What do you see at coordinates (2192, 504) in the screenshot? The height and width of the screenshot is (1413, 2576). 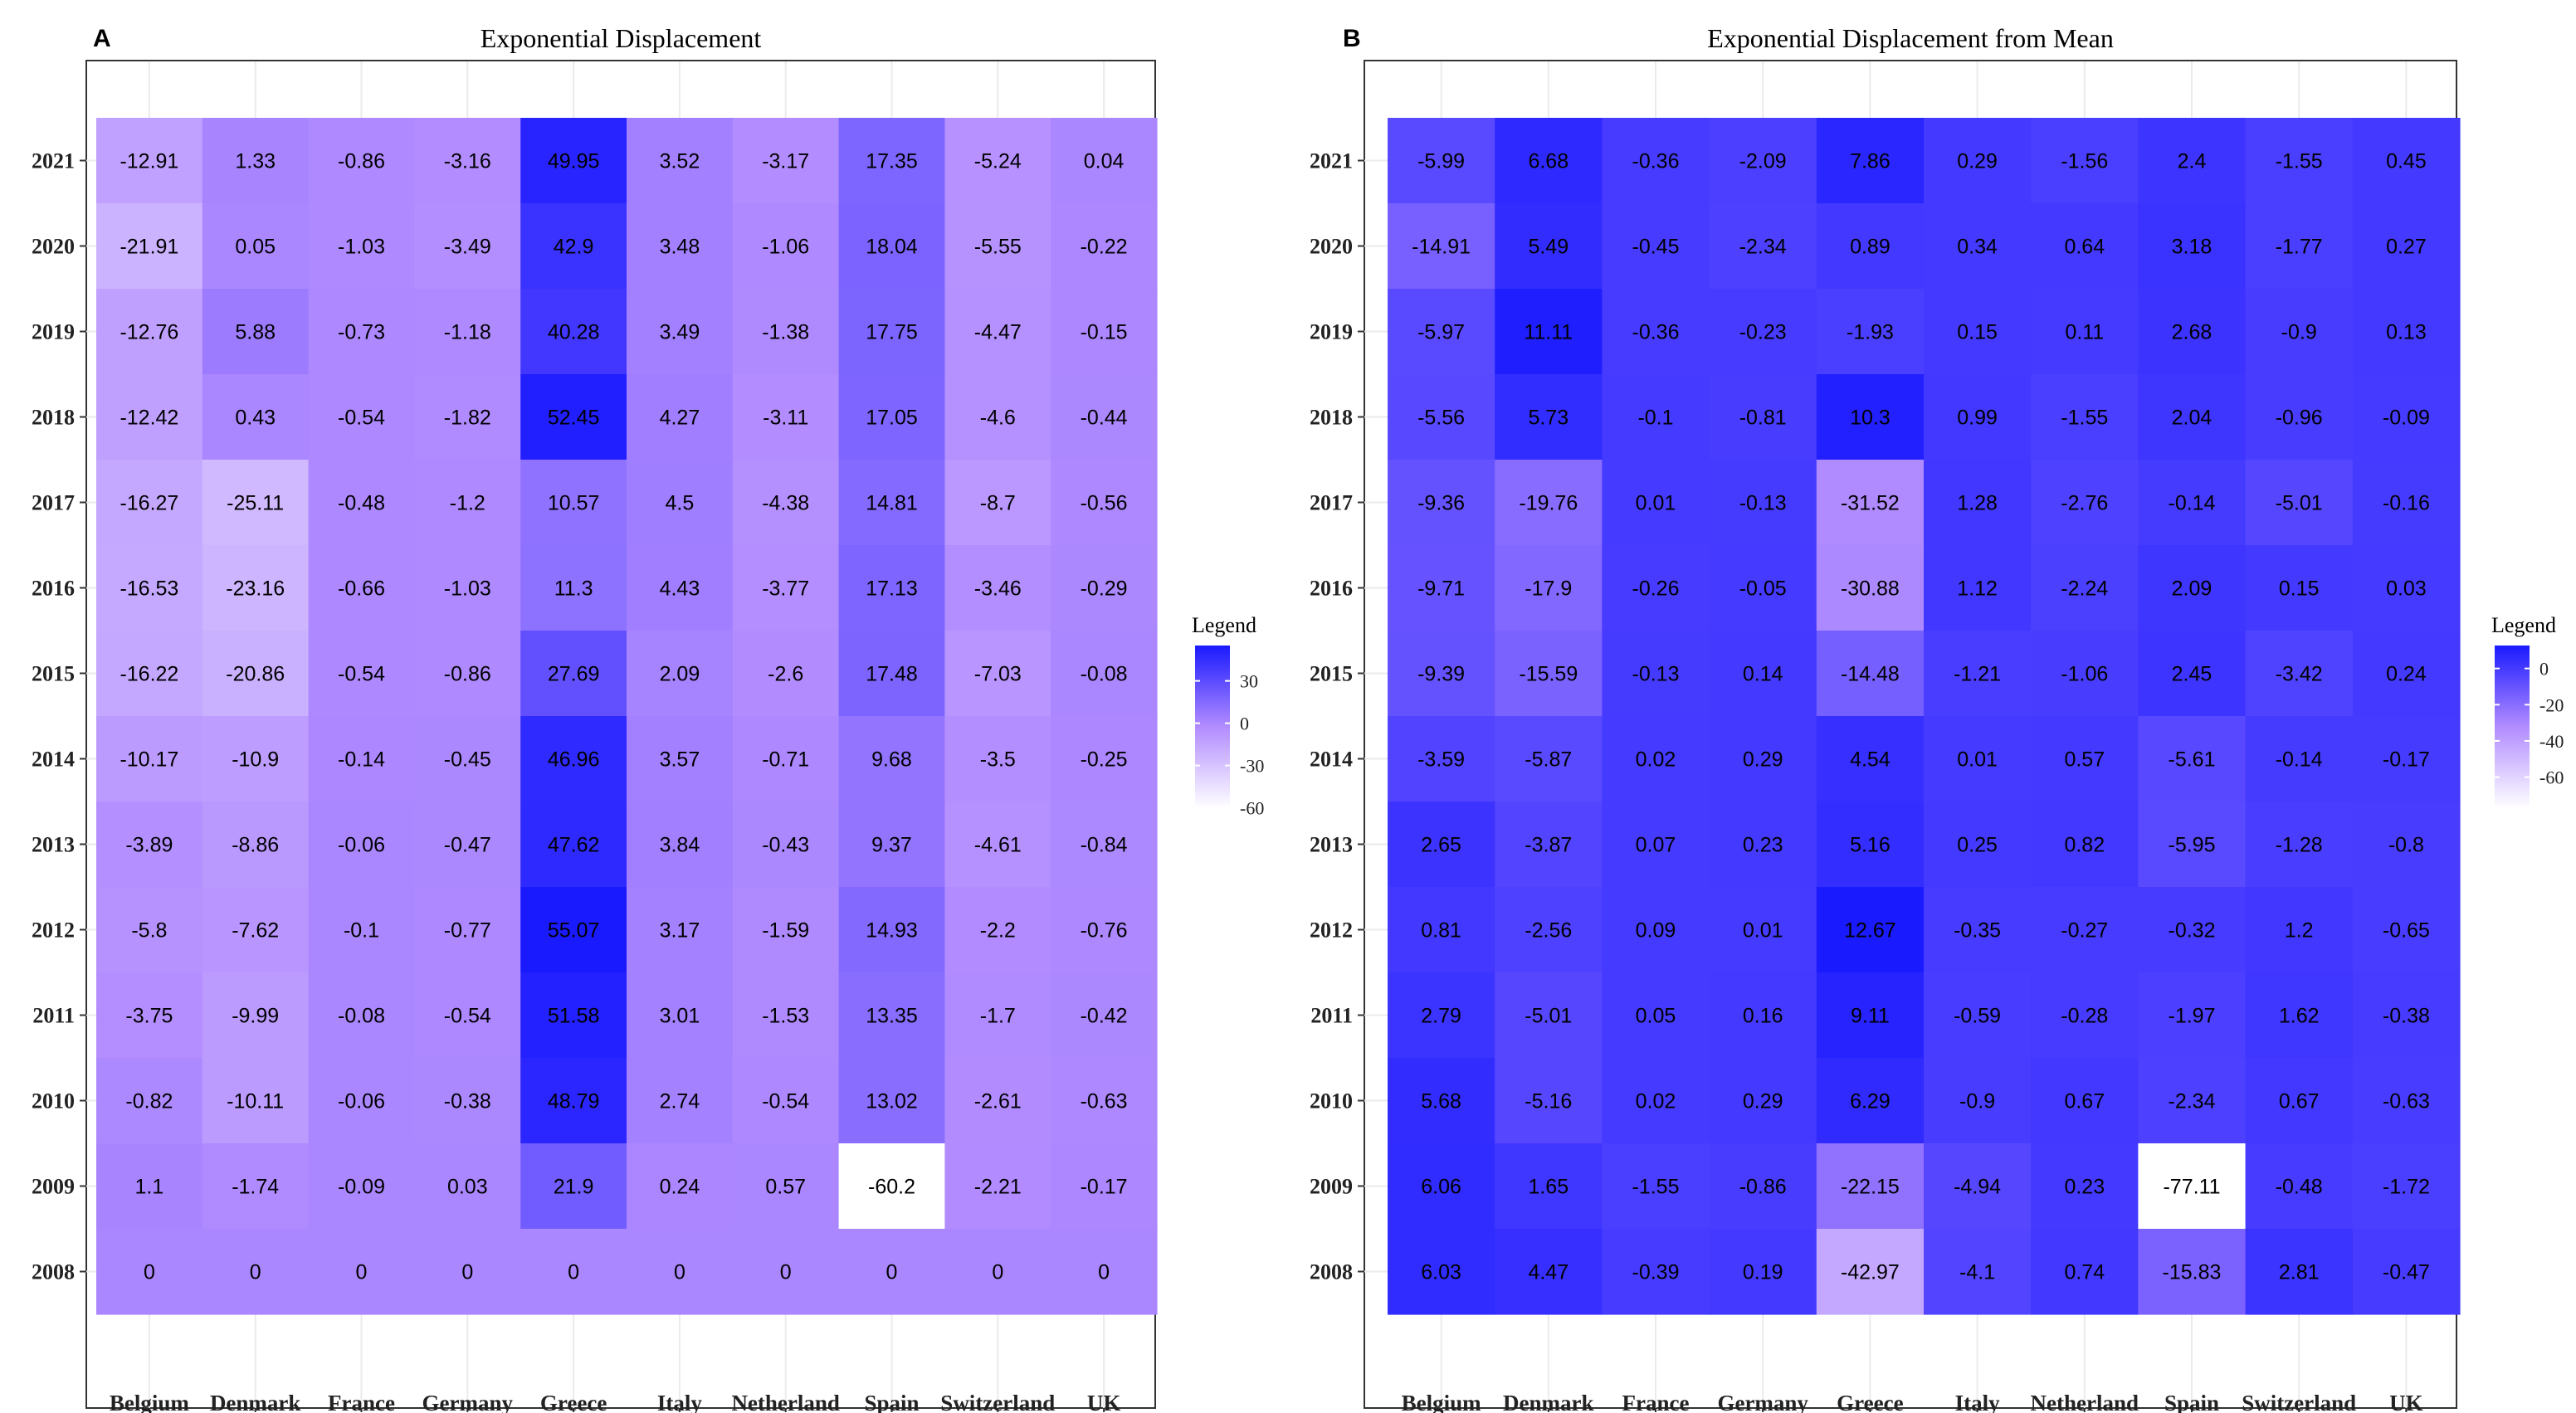 I see `cell-value: -0.14` at bounding box center [2192, 504].